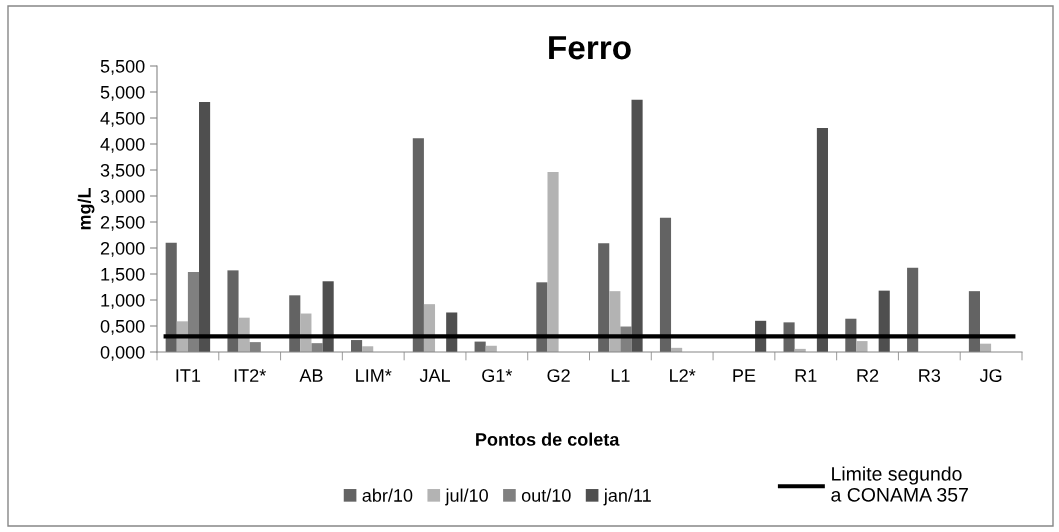  I want to click on legend-label: abr/10, so click(387, 495).